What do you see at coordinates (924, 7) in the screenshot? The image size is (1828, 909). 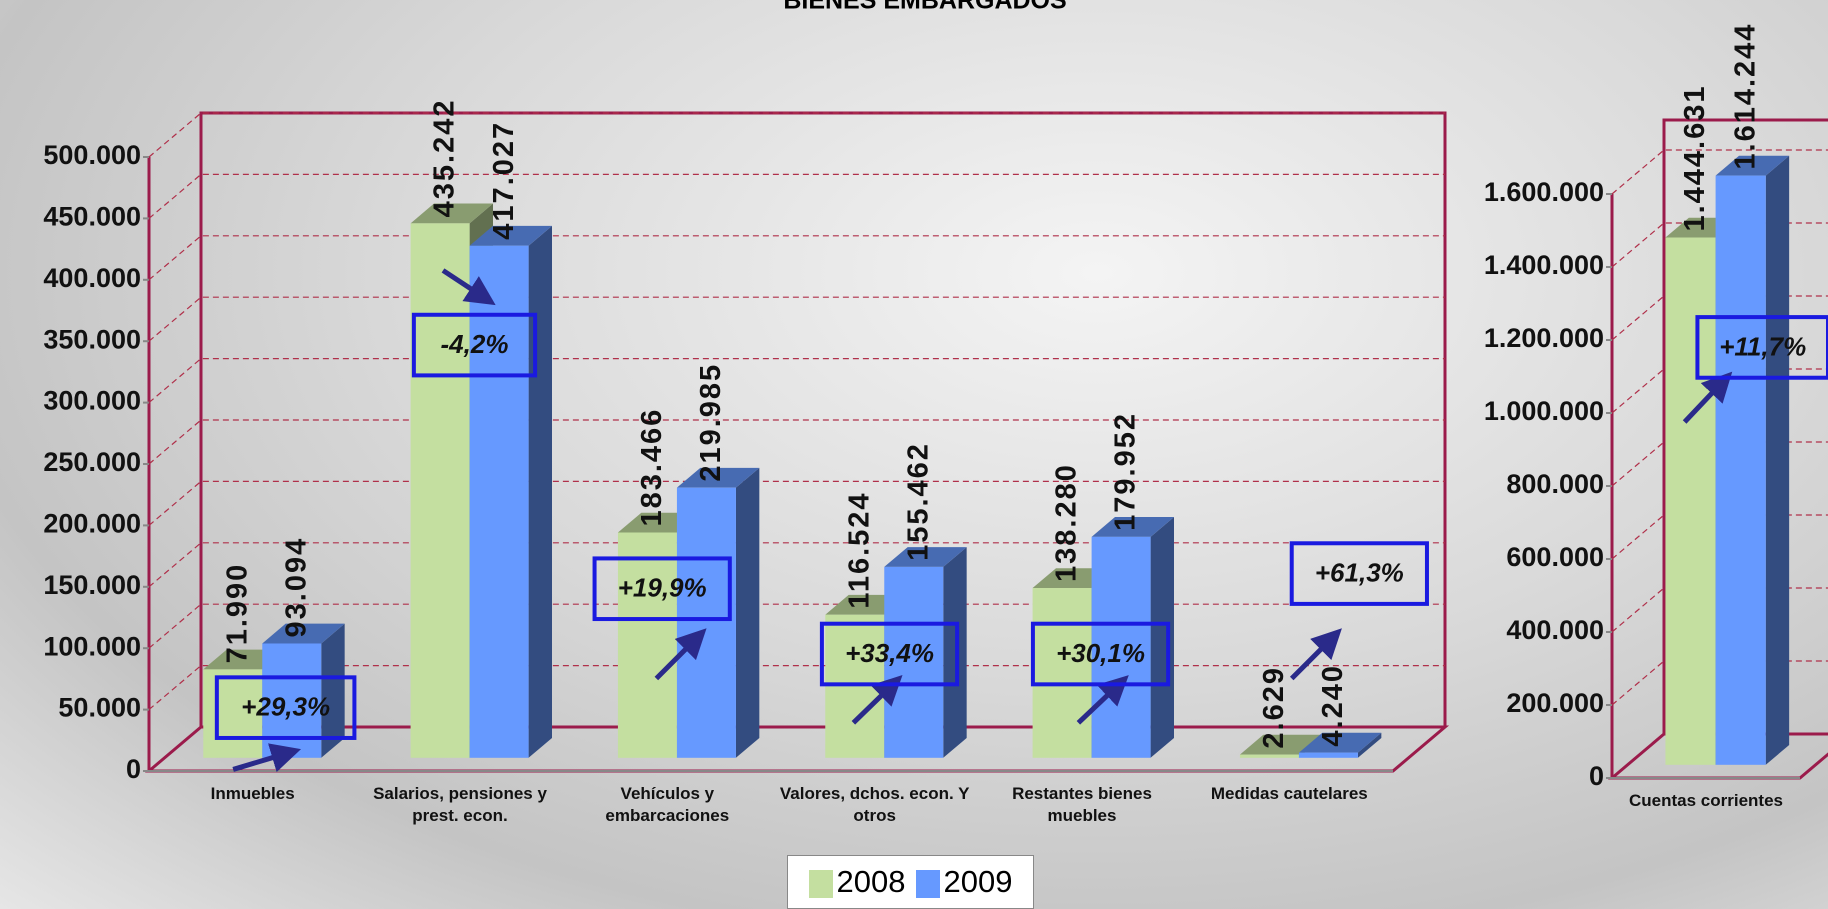 I see `chart-title: BIENES EMBARGADOS` at bounding box center [924, 7].